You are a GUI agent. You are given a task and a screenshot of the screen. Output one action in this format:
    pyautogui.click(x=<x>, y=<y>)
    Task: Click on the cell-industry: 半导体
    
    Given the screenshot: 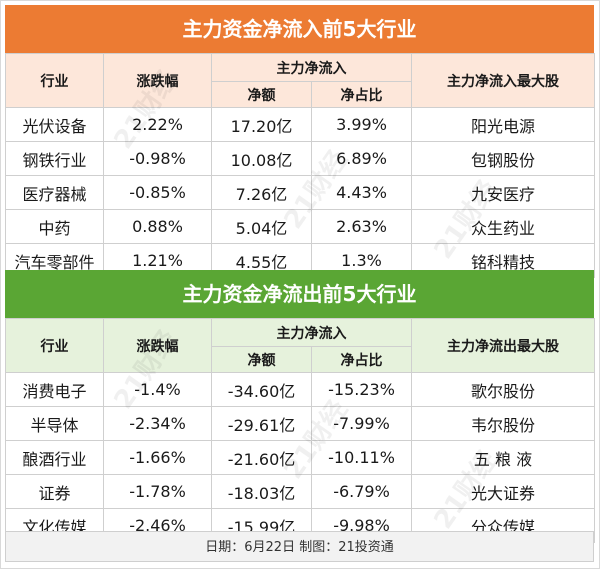 What is the action you would take?
    pyautogui.click(x=54, y=423)
    